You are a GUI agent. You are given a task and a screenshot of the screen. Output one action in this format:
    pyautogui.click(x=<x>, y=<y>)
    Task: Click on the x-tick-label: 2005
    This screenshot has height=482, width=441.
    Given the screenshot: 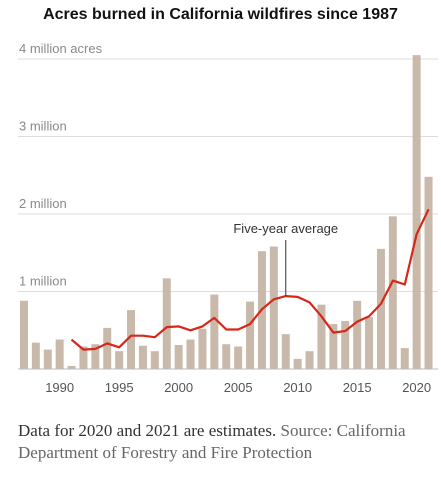 What is the action you would take?
    pyautogui.click(x=238, y=387)
    